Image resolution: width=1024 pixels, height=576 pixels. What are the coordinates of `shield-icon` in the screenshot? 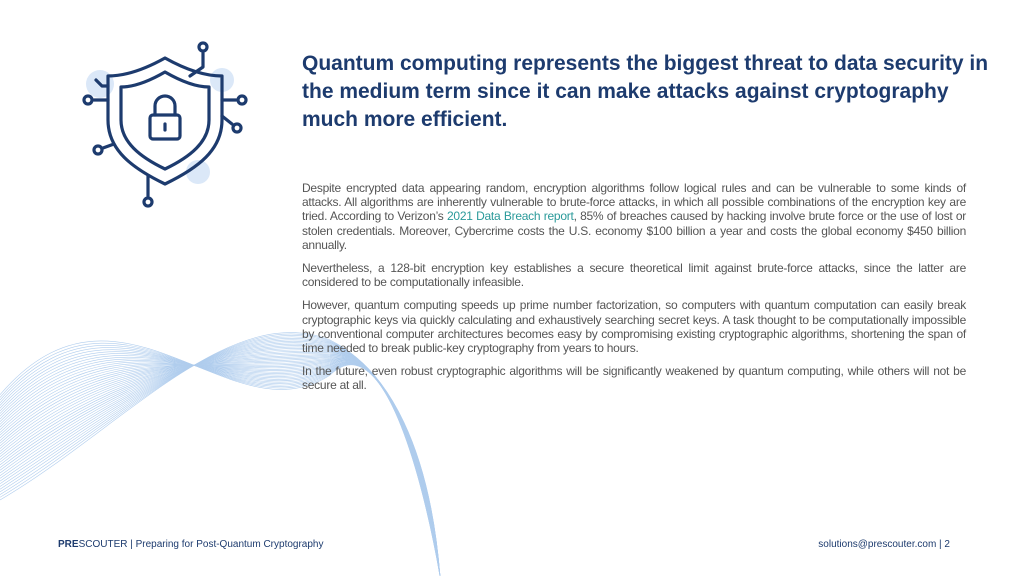 It's located at (165, 124).